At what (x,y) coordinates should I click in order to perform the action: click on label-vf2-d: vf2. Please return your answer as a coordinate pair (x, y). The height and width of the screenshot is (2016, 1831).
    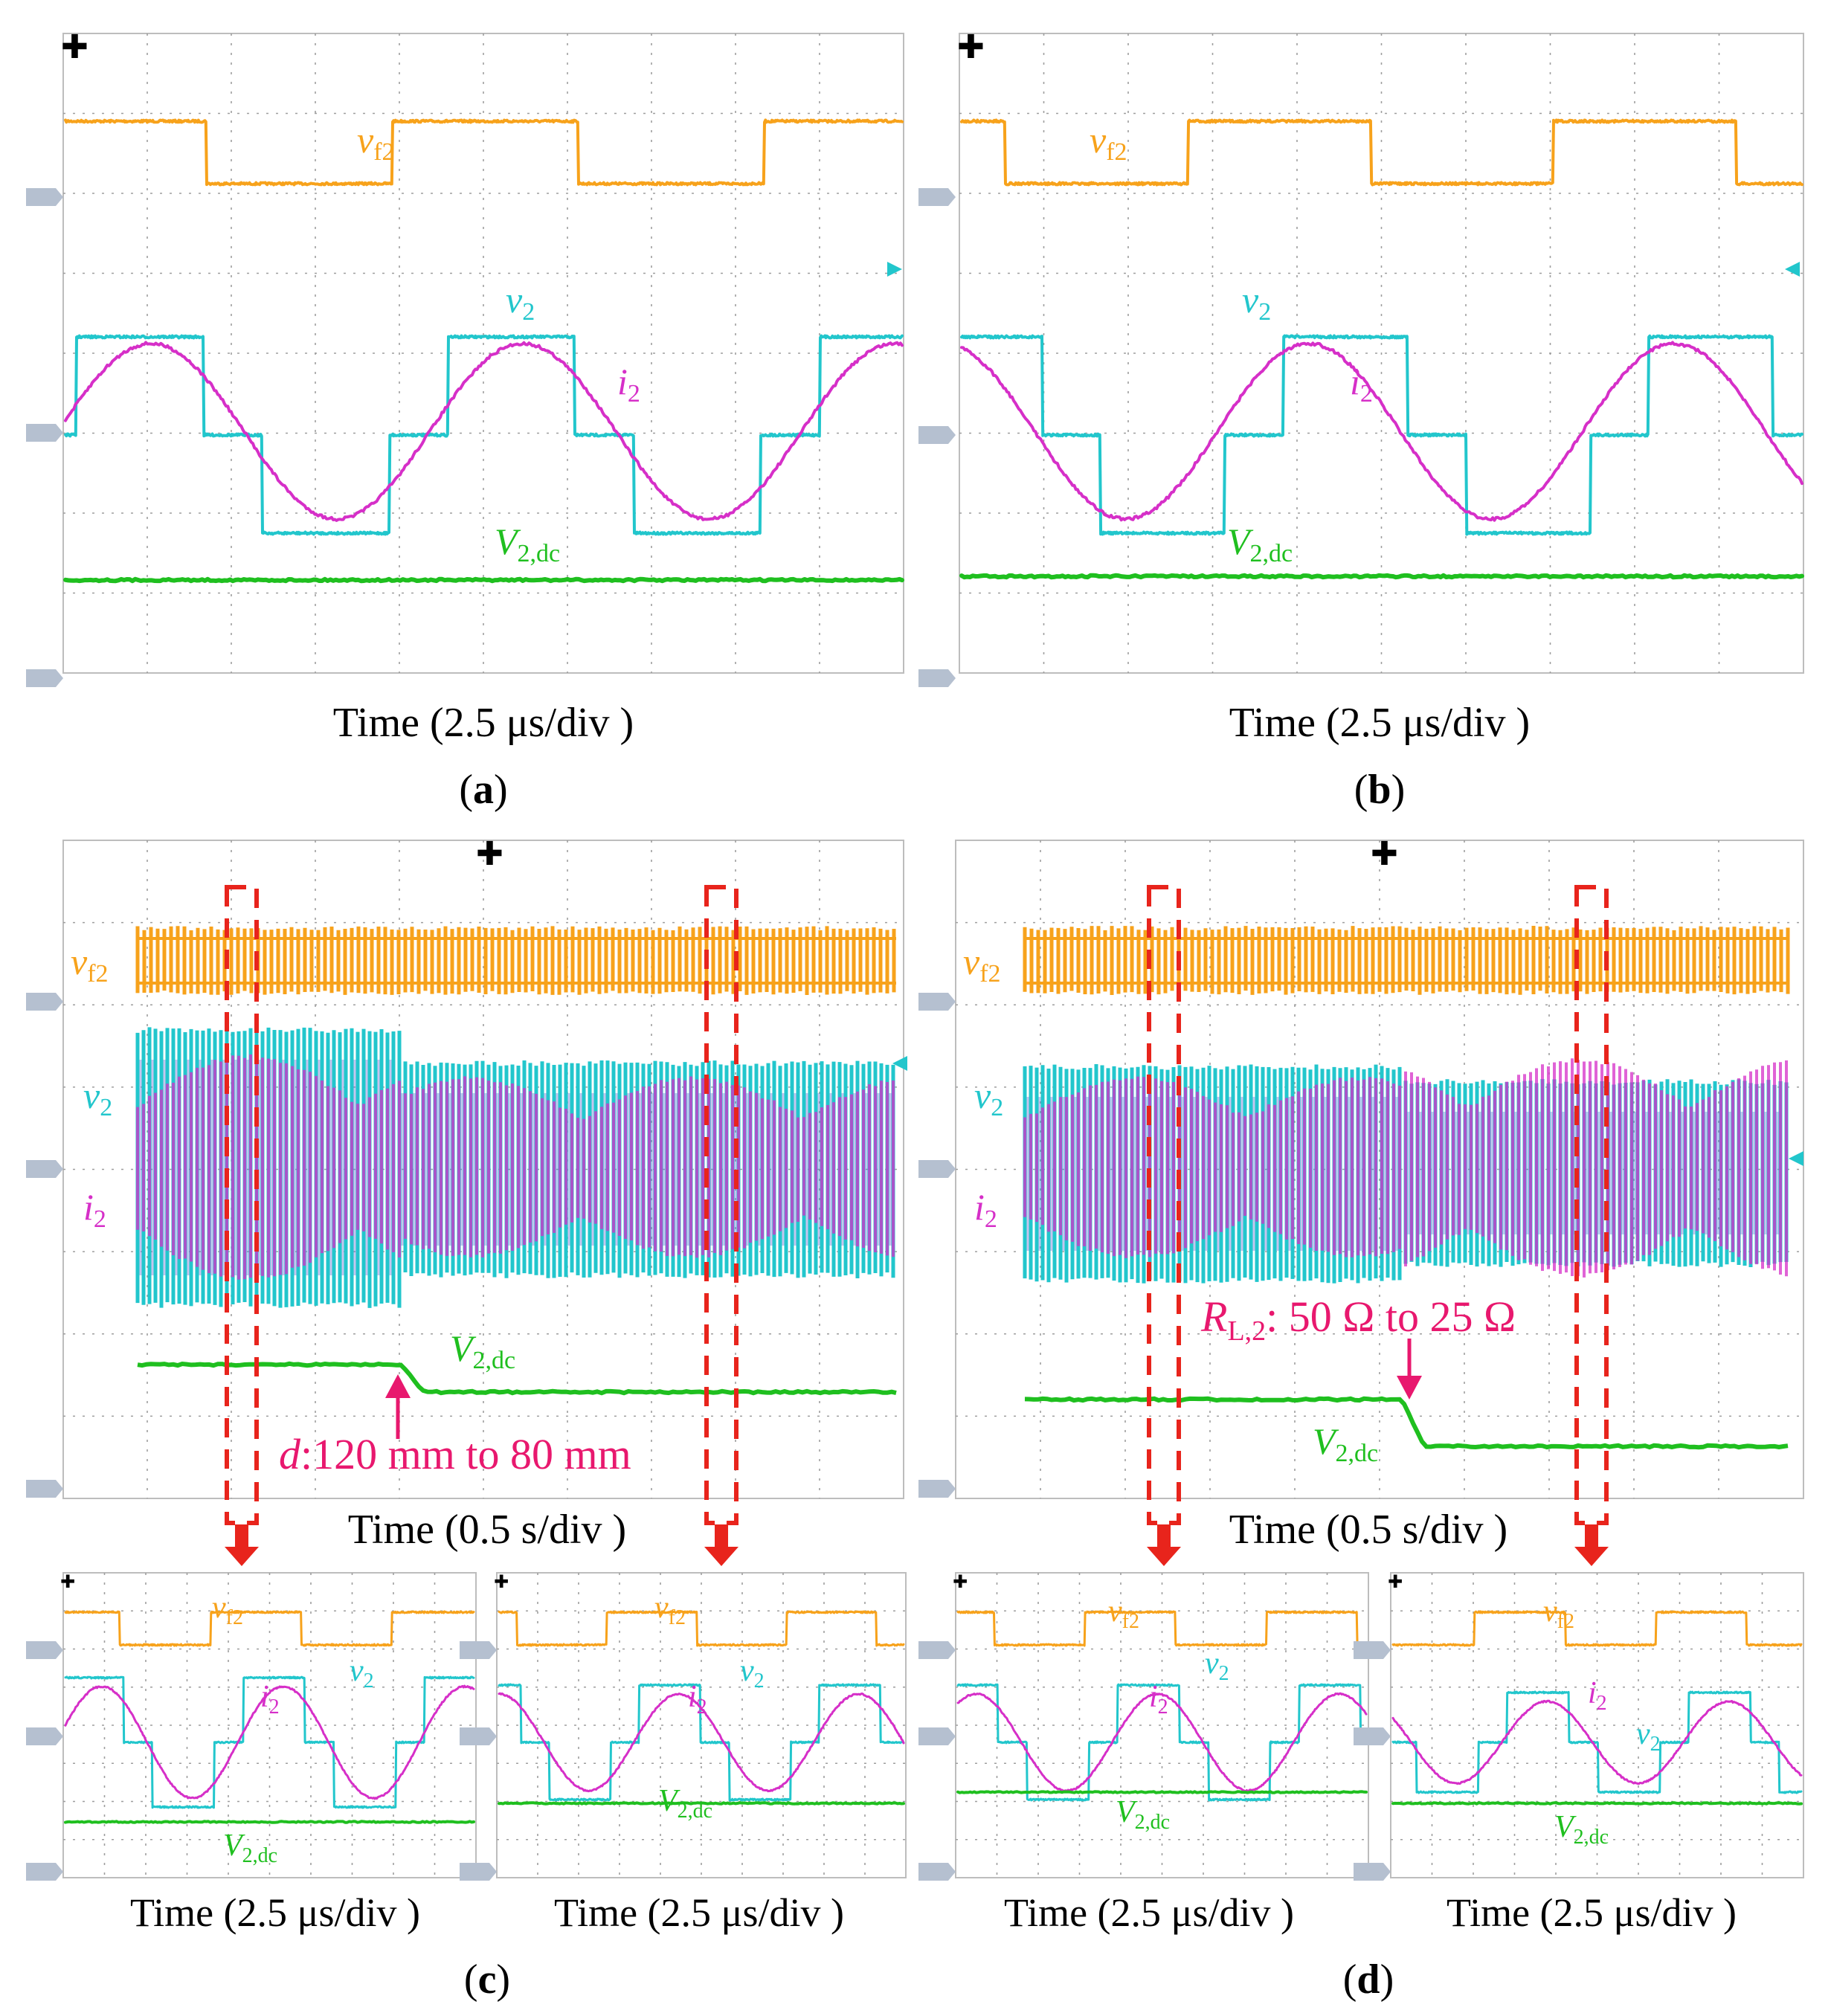
    Looking at the image, I should click on (982, 964).